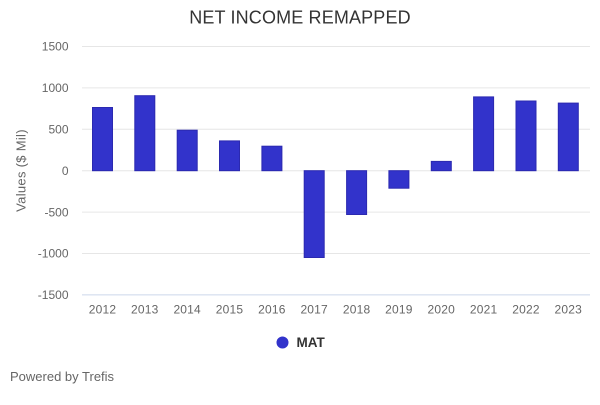 The image size is (600, 405). I want to click on svg-text: -1000, so click(53, 254).